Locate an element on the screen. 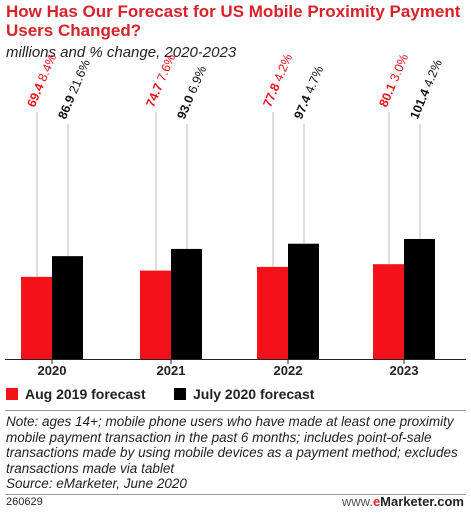 The image size is (471, 514). data-label: 101.4 4.2% is located at coordinates (426, 89).